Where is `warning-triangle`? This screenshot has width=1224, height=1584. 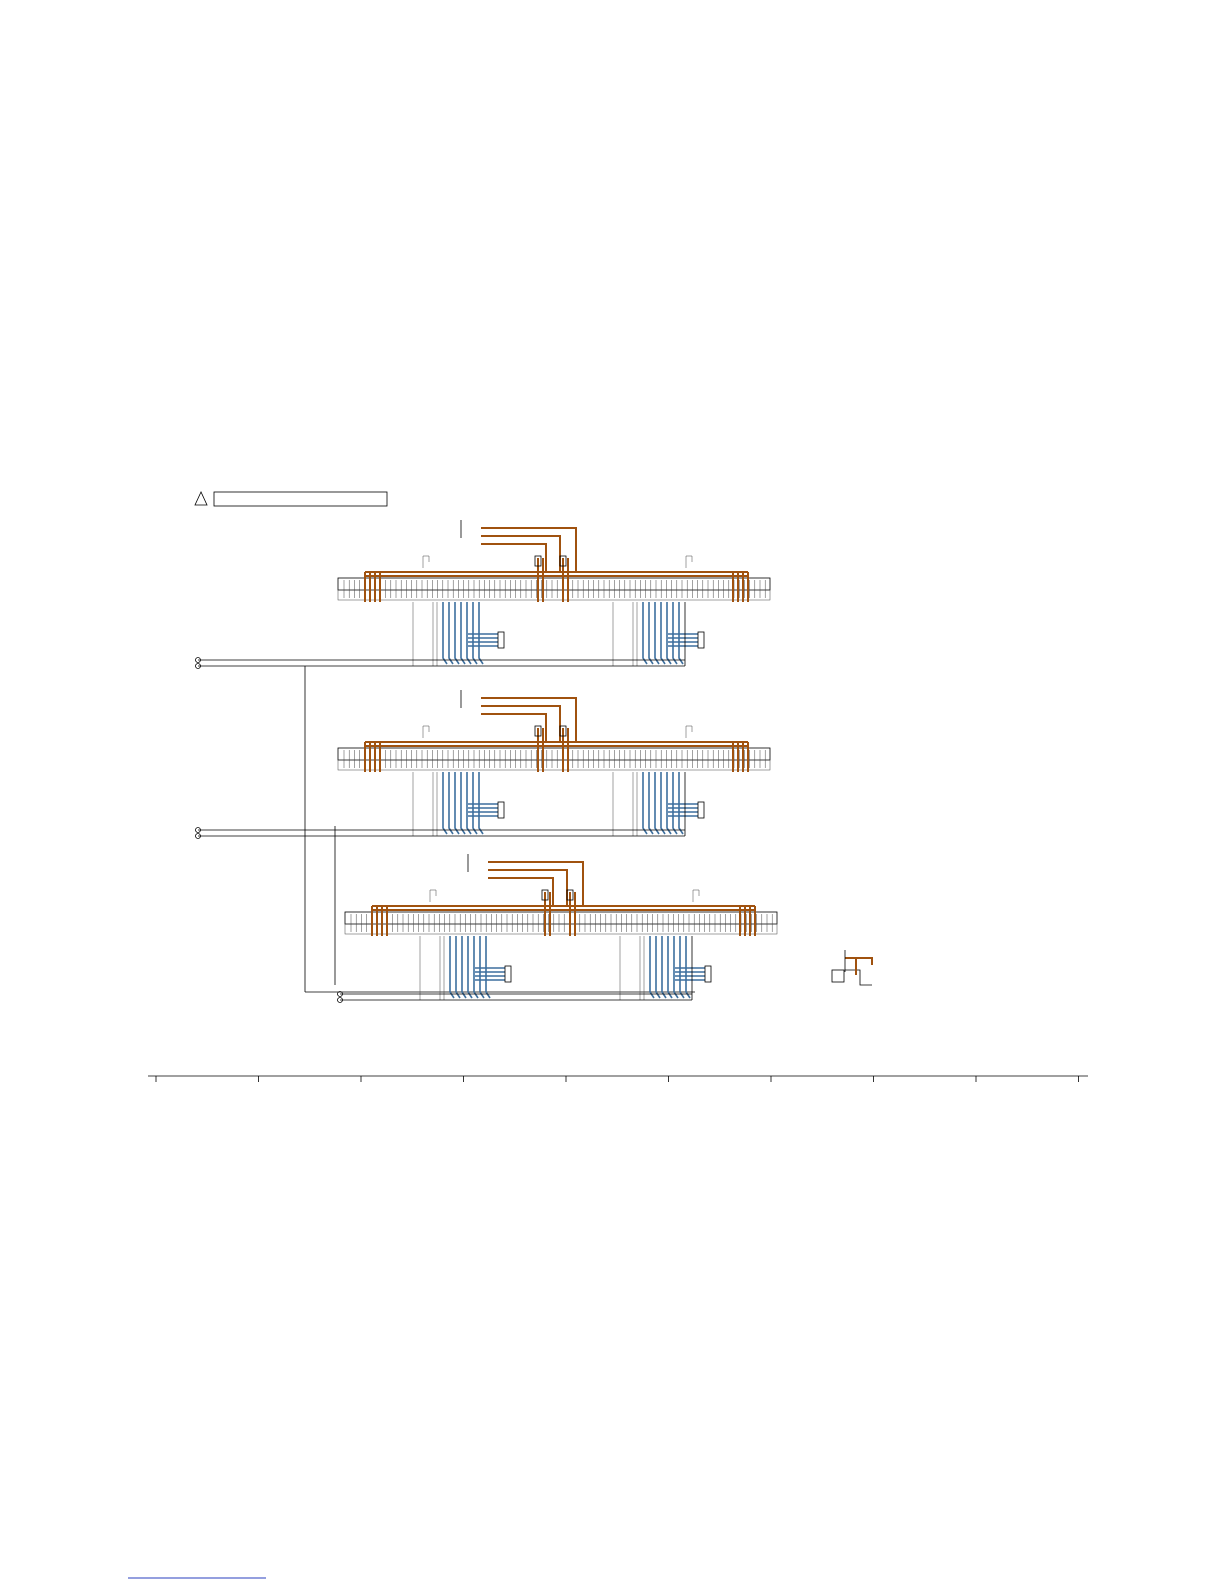
warning-triangle is located at coordinates (201, 498).